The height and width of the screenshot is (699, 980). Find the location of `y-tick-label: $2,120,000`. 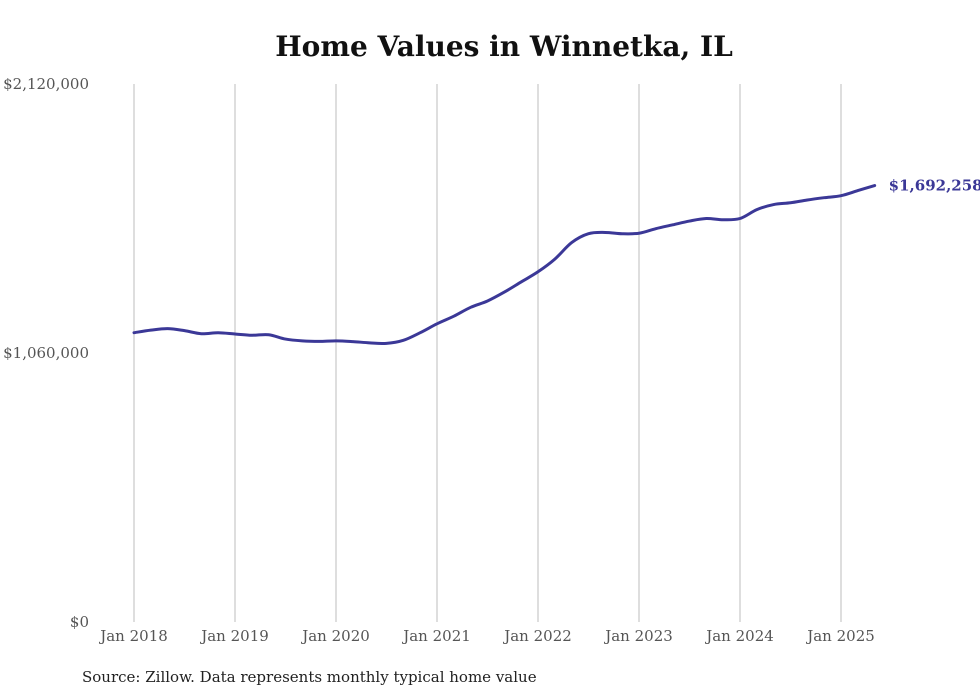

y-tick-label: $2,120,000 is located at coordinates (46, 84).